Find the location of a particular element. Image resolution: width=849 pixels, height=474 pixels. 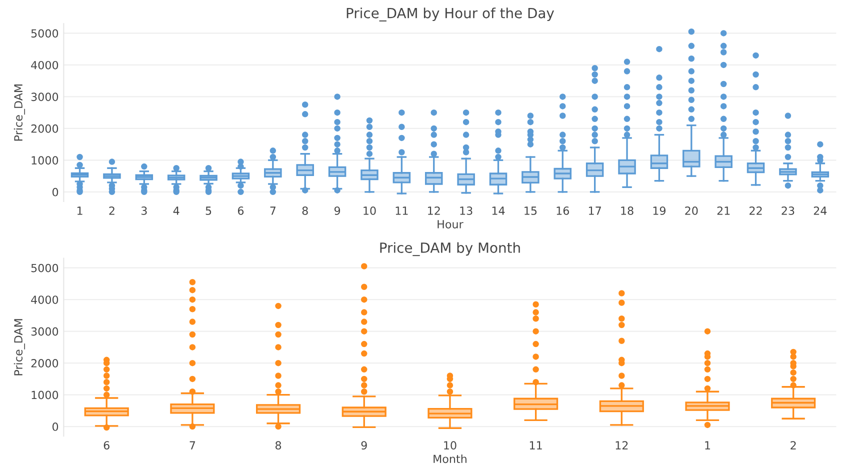

chart-title: Price_DAM by Month is located at coordinates (450, 249).